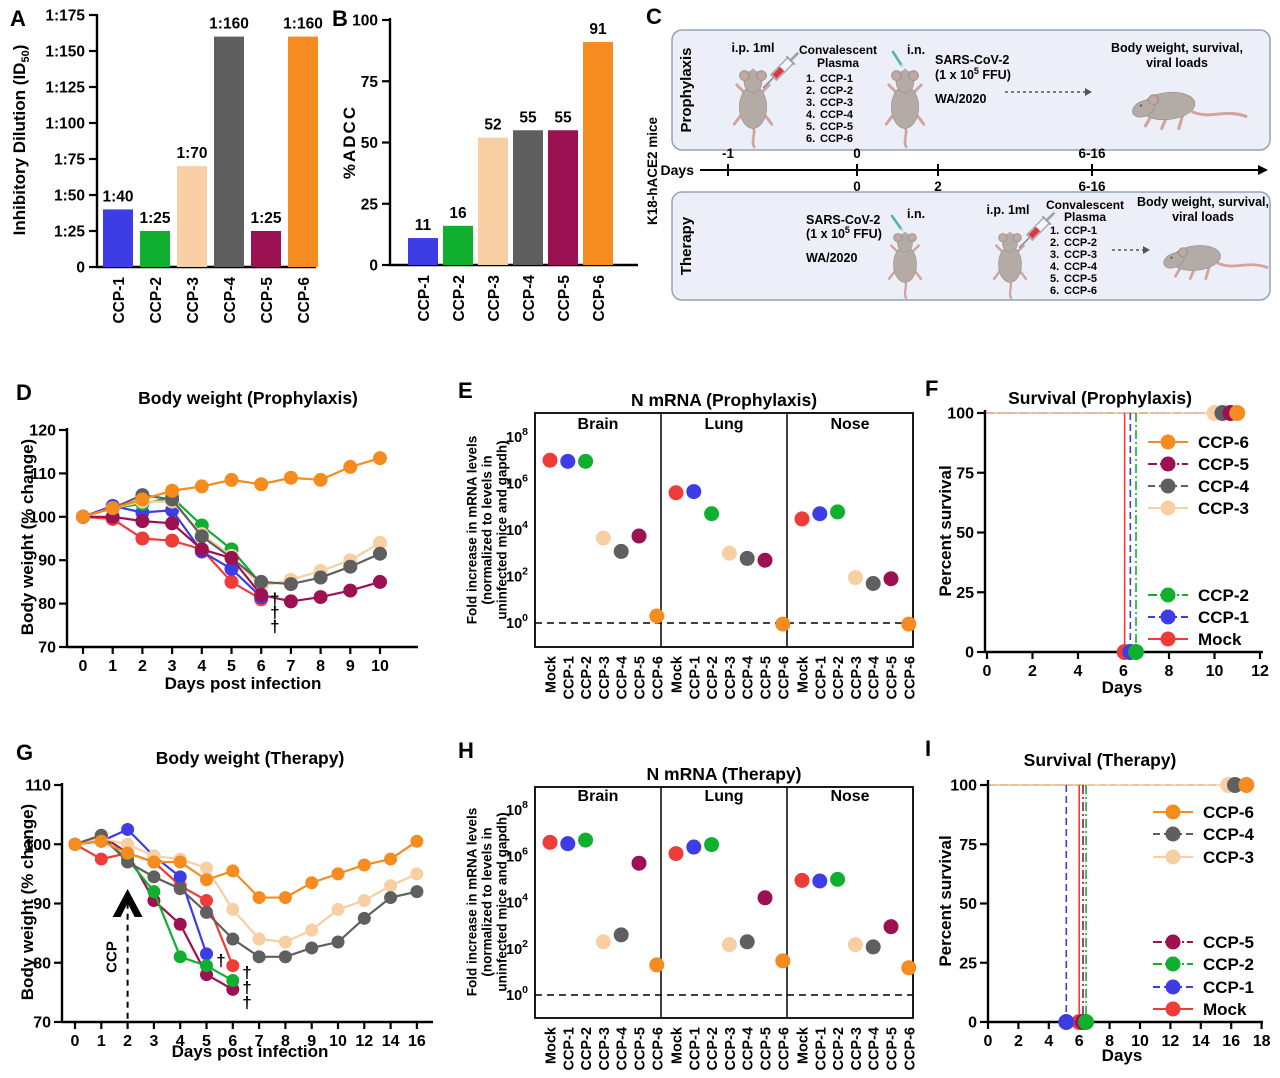  Describe the element at coordinates (311, 1041) in the screenshot. I see `svg-text: 9` at that location.